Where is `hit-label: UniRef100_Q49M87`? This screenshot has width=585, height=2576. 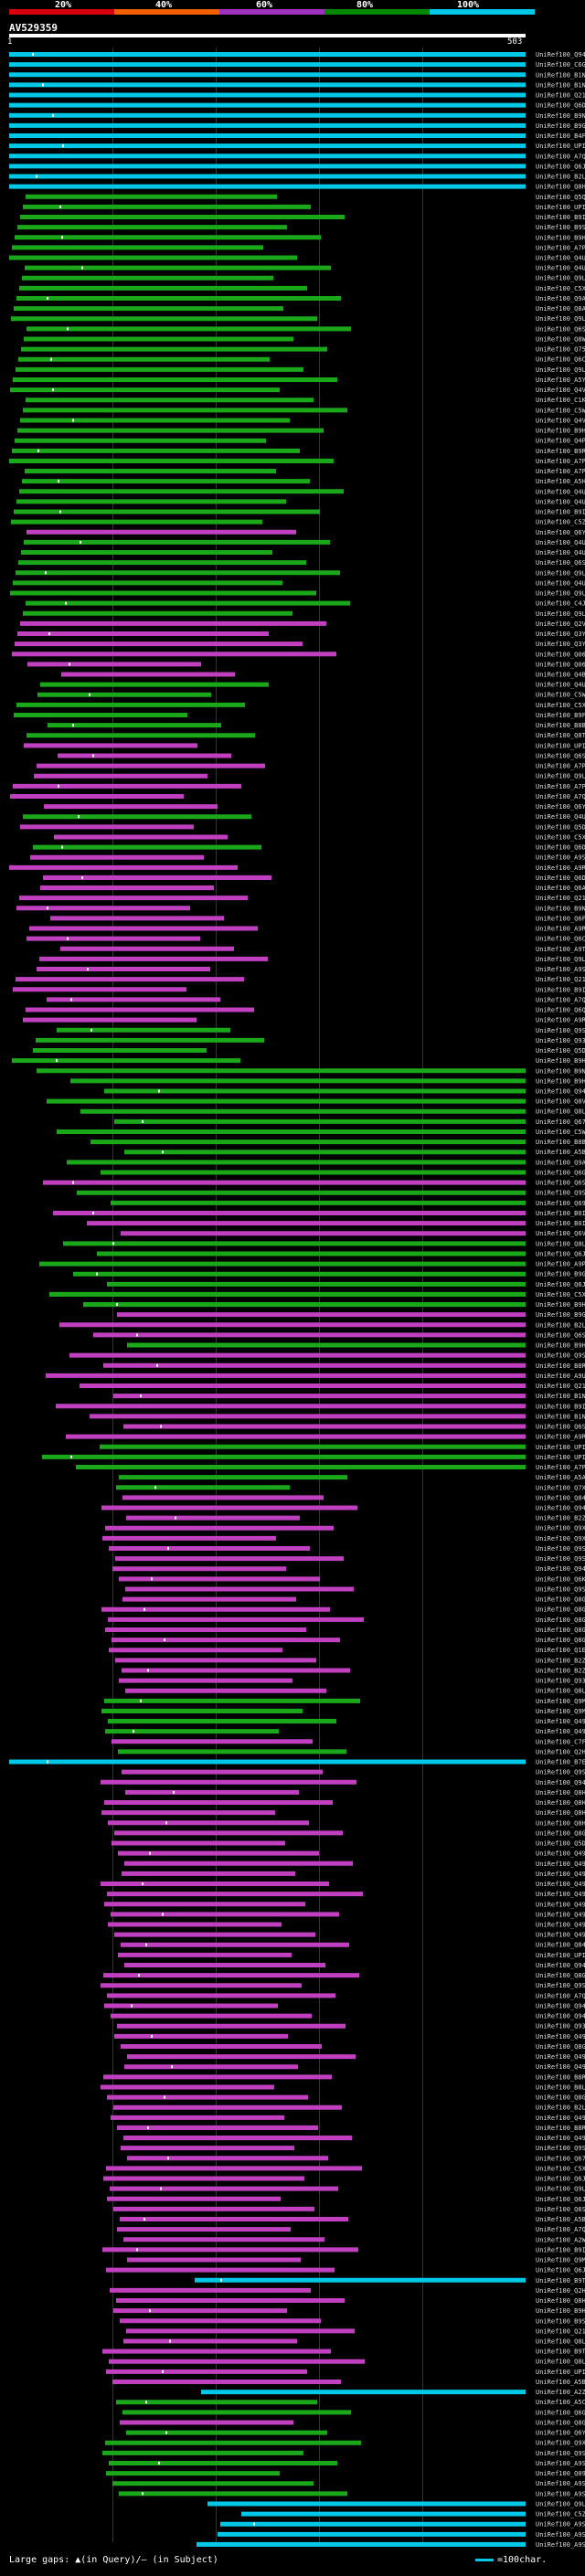 hit-label: UniRef100_Q49M87 is located at coordinates (561, 1731).